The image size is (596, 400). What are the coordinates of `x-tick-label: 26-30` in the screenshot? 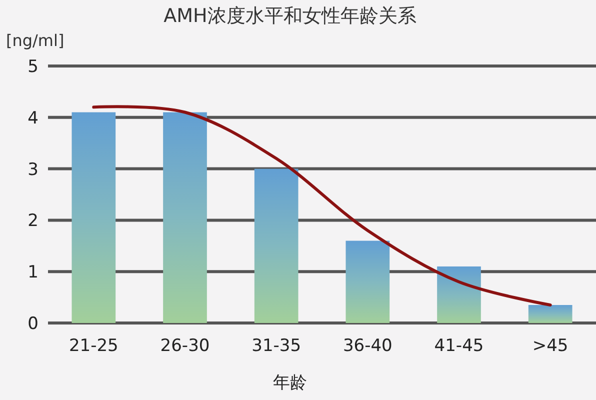 It's located at (185, 346).